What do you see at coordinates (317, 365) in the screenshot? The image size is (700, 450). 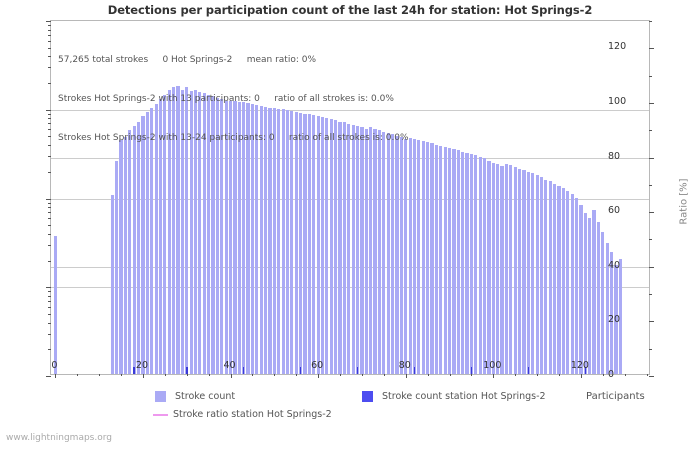 I see `x-tick-label: 60` at bounding box center [317, 365].